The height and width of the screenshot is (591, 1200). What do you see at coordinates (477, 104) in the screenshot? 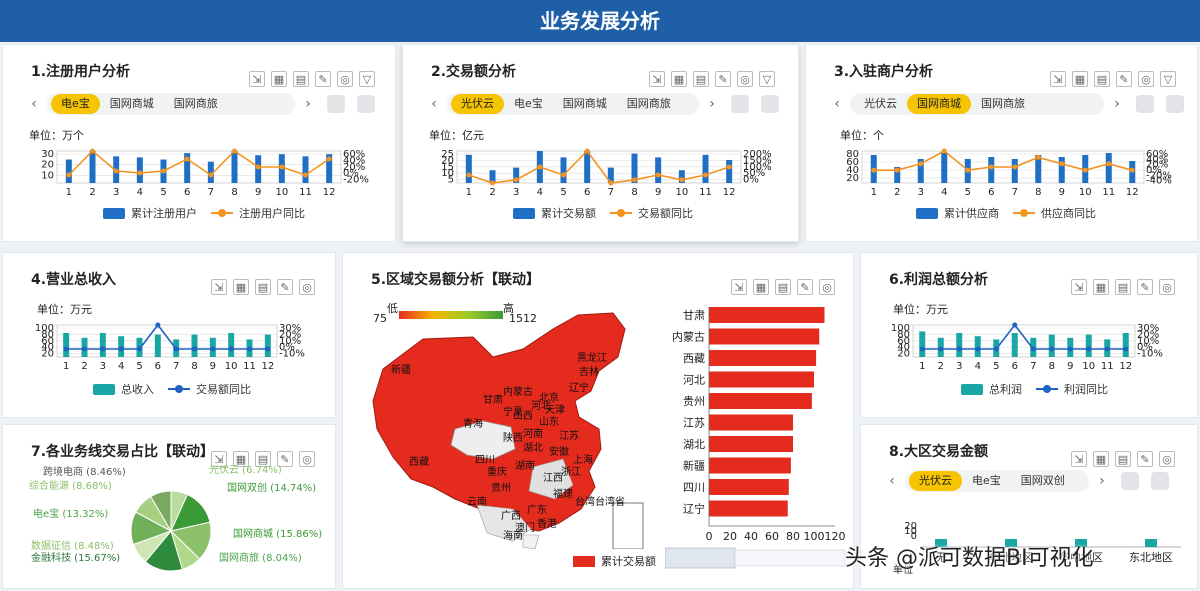
I see `tab-p2-0: 光伏云` at bounding box center [477, 104].